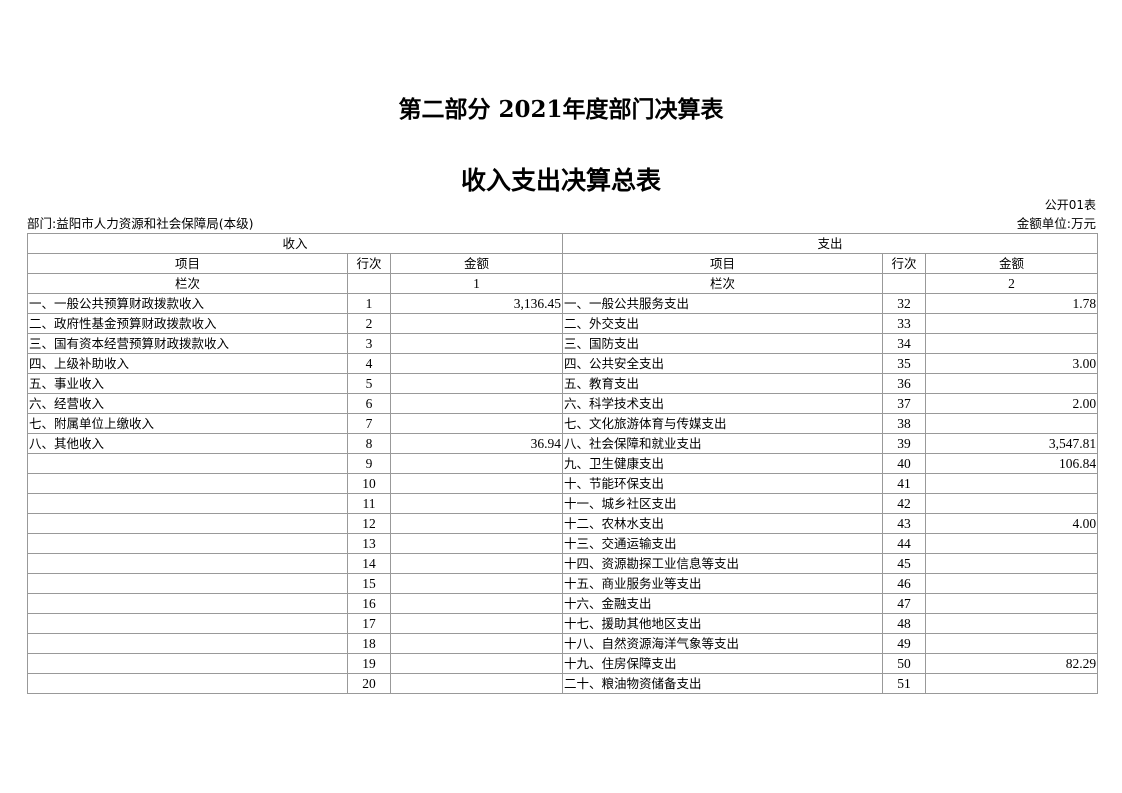  I want to click on expense-amount: 3,547.81, so click(1012, 443).